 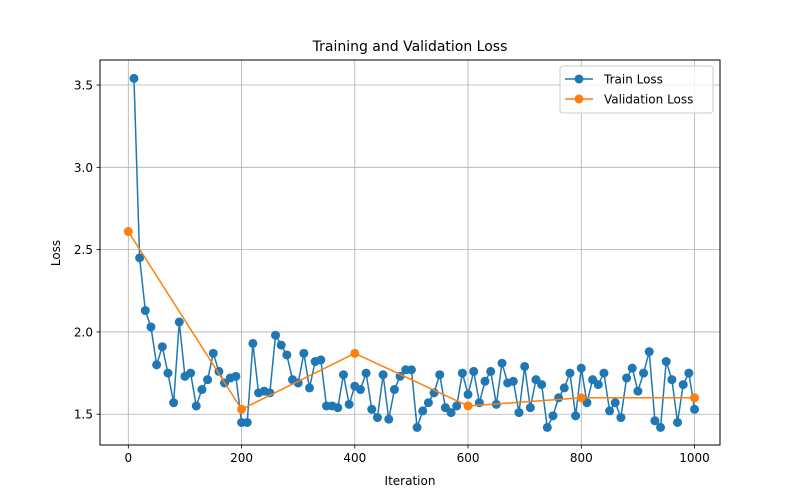 I want to click on x-tick-label: 400, so click(x=354, y=458).